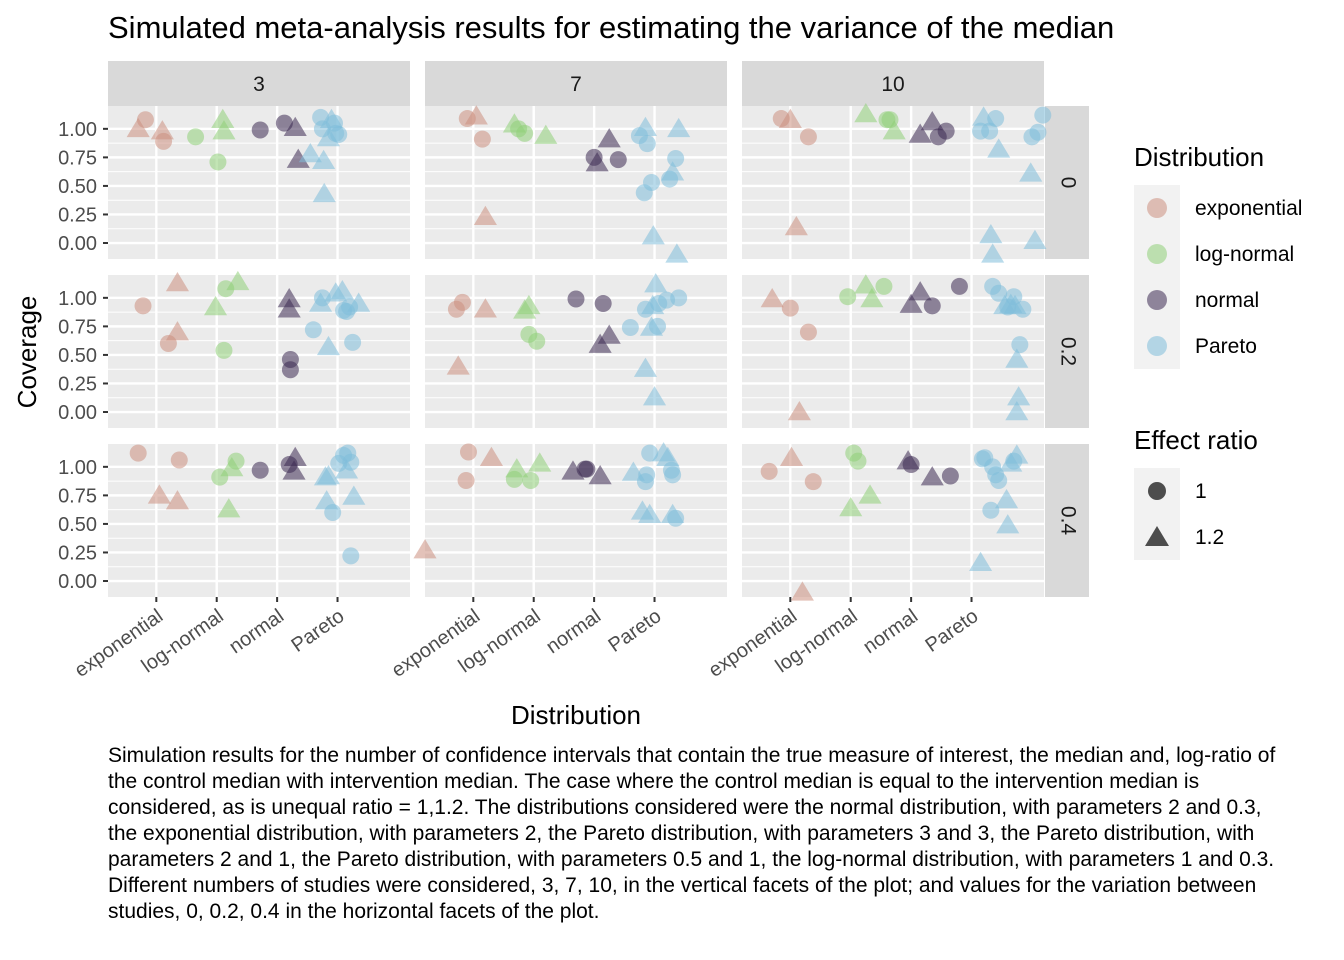 The width and height of the screenshot is (1344, 960). Describe the element at coordinates (1201, 491) in the screenshot. I see `legend-shape-label: 1` at that location.